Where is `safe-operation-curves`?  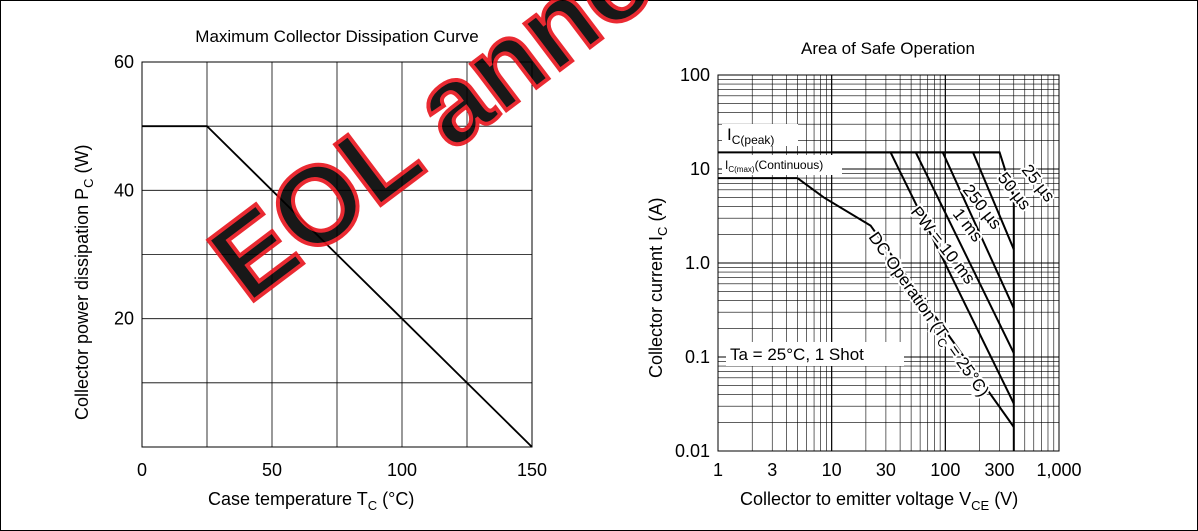 safe-operation-curves is located at coordinates (866, 301).